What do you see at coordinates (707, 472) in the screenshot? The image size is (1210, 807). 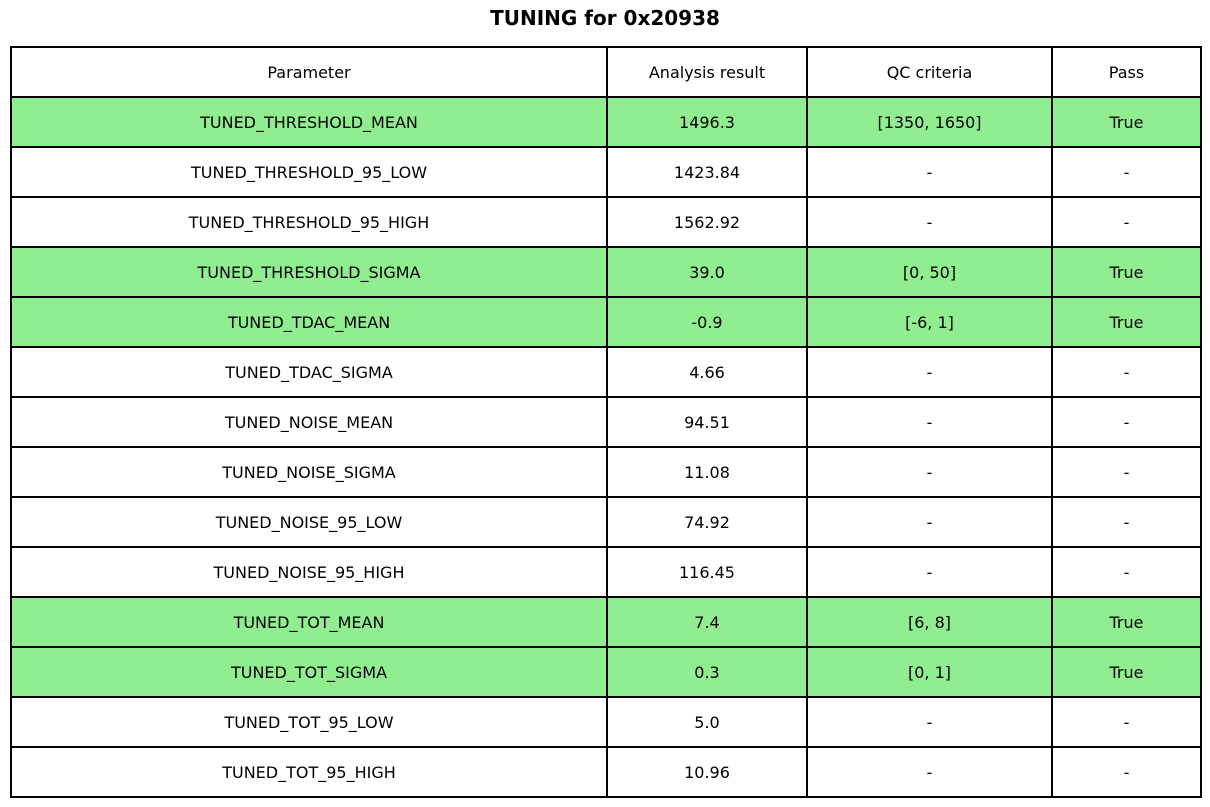 I see `analysis-result-cell: 11.08` at bounding box center [707, 472].